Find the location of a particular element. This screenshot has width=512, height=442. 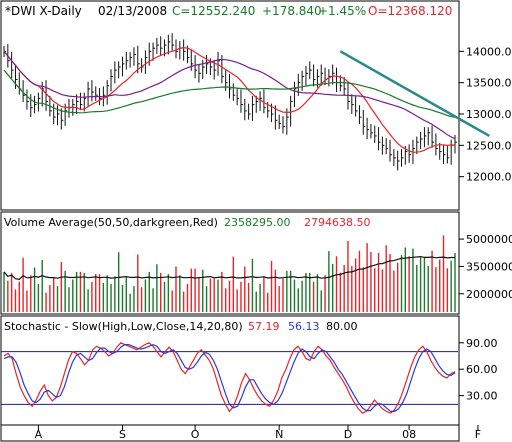

close-label: C=12552.240 is located at coordinates (213, 11).